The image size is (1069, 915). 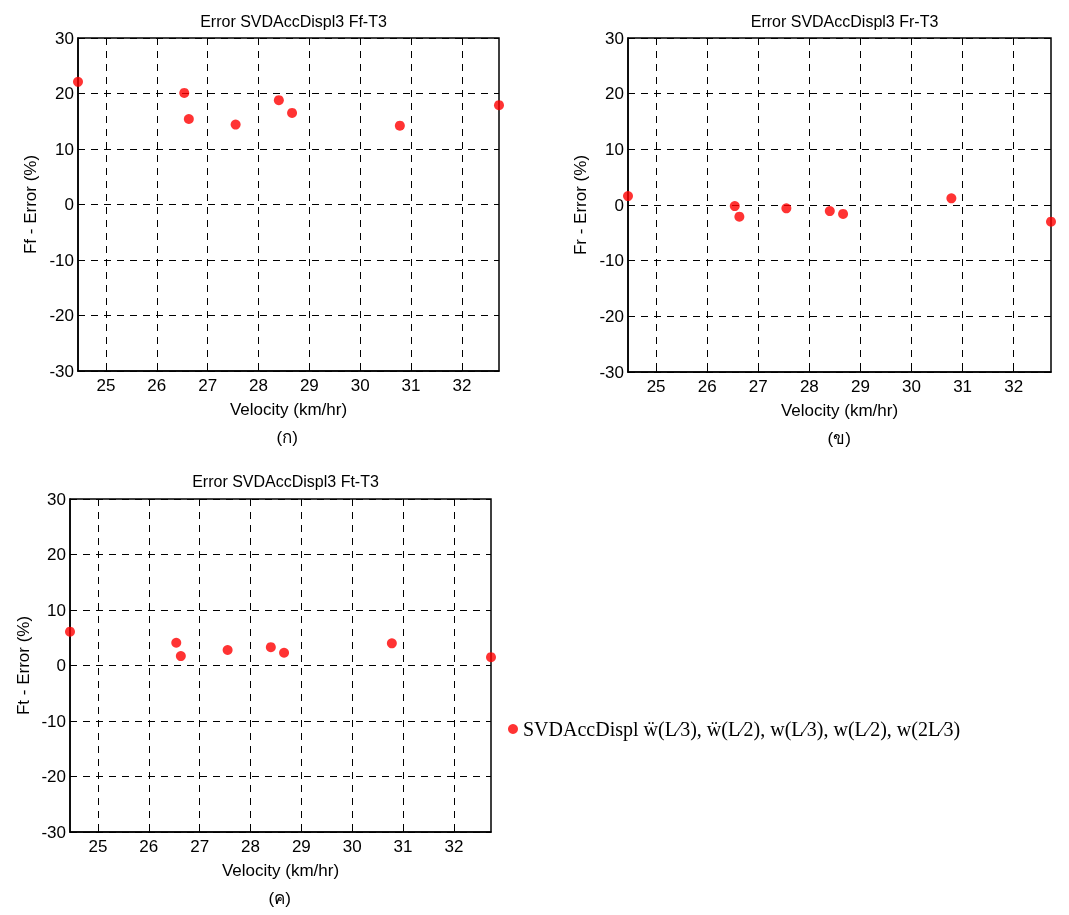 What do you see at coordinates (742, 729) in the screenshot?
I see `legend-label: SVDAccDispl ẅ(L⁄3), ẅ(L⁄2), w(L⁄3), w(L⁄2), w(2L⁄3)` at bounding box center [742, 729].